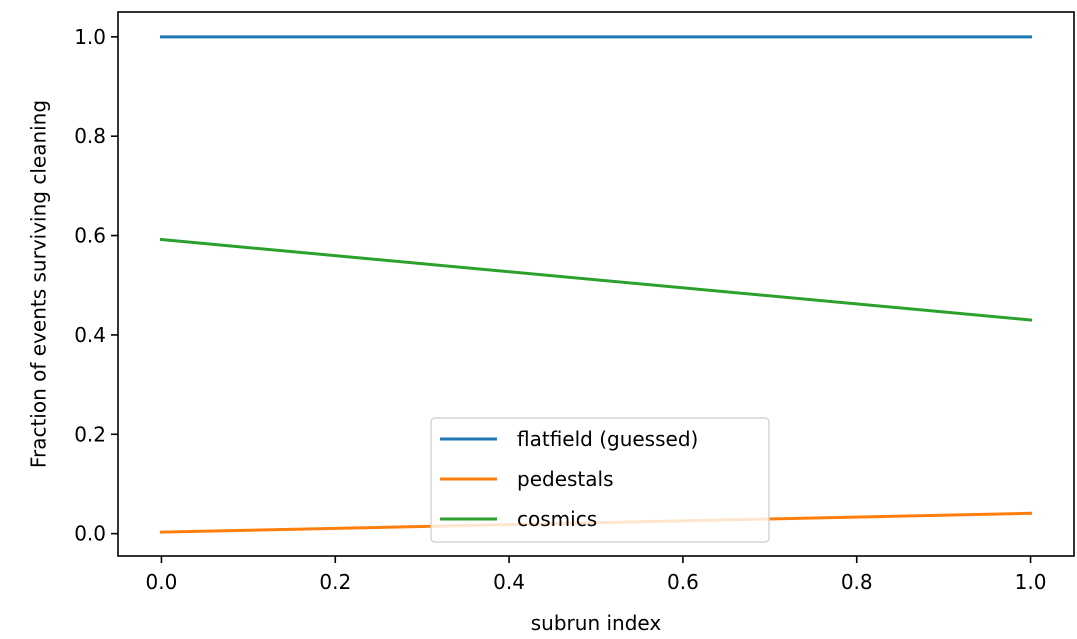 The width and height of the screenshot is (1077, 639). I want to click on y-tick-label: 0.8, so click(90, 136).